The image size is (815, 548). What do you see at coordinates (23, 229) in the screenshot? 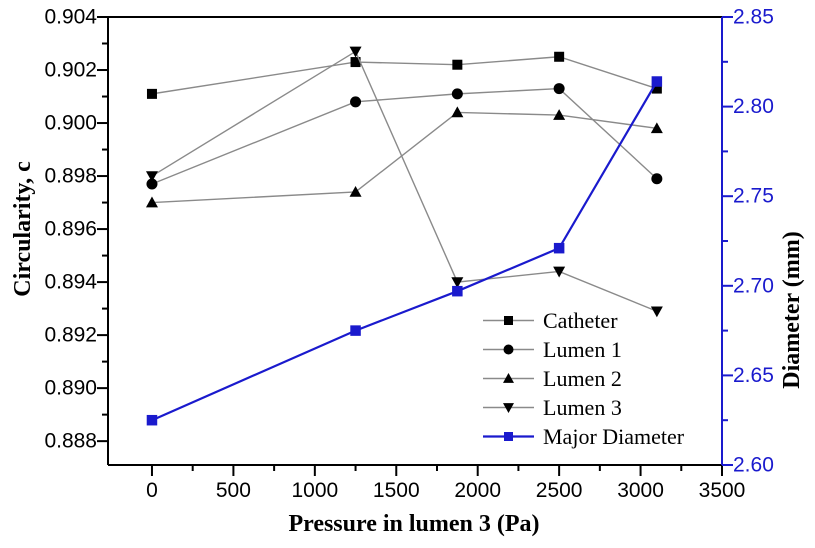
I see `y-axis-title-left: Circularity, c` at bounding box center [23, 229].